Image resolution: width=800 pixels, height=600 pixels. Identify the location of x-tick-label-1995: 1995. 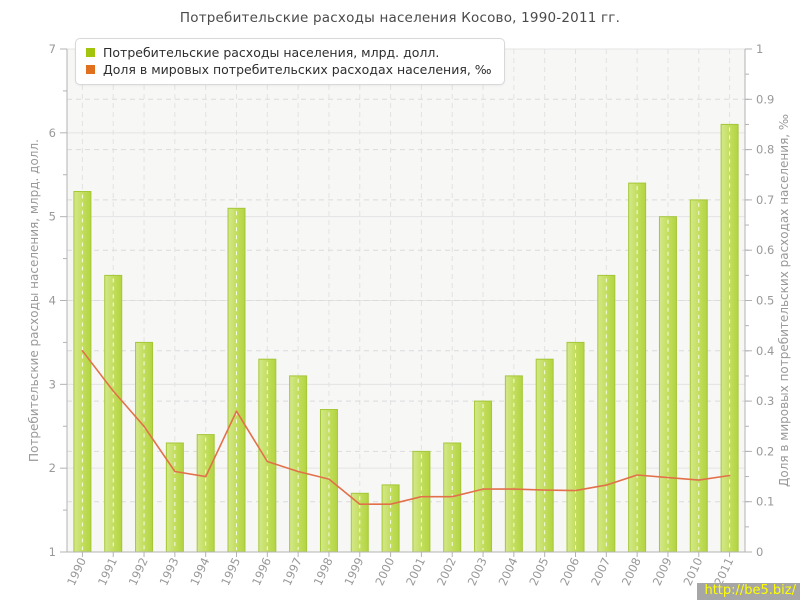
(230, 571).